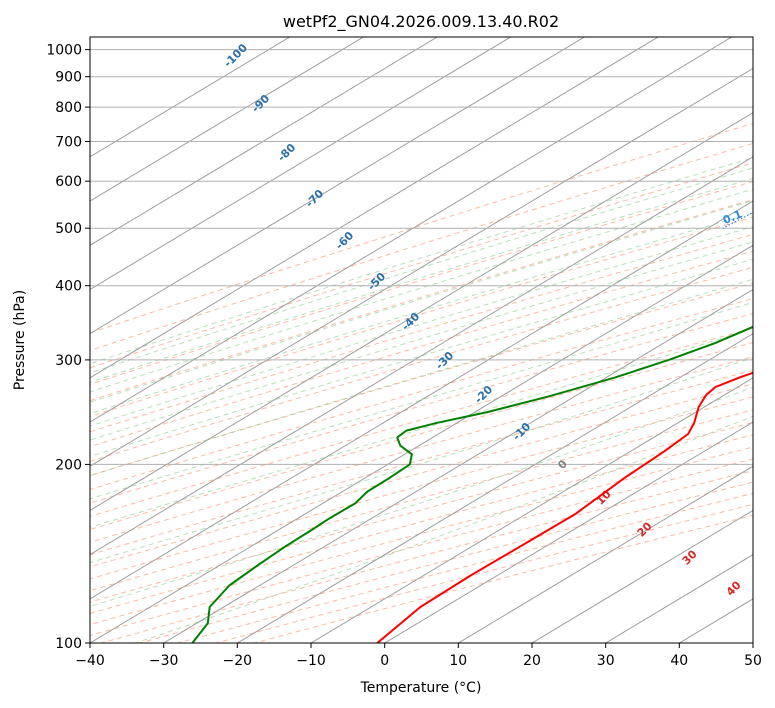 This screenshot has width=775, height=708. I want to click on x-tick-label: 30, so click(606, 661).